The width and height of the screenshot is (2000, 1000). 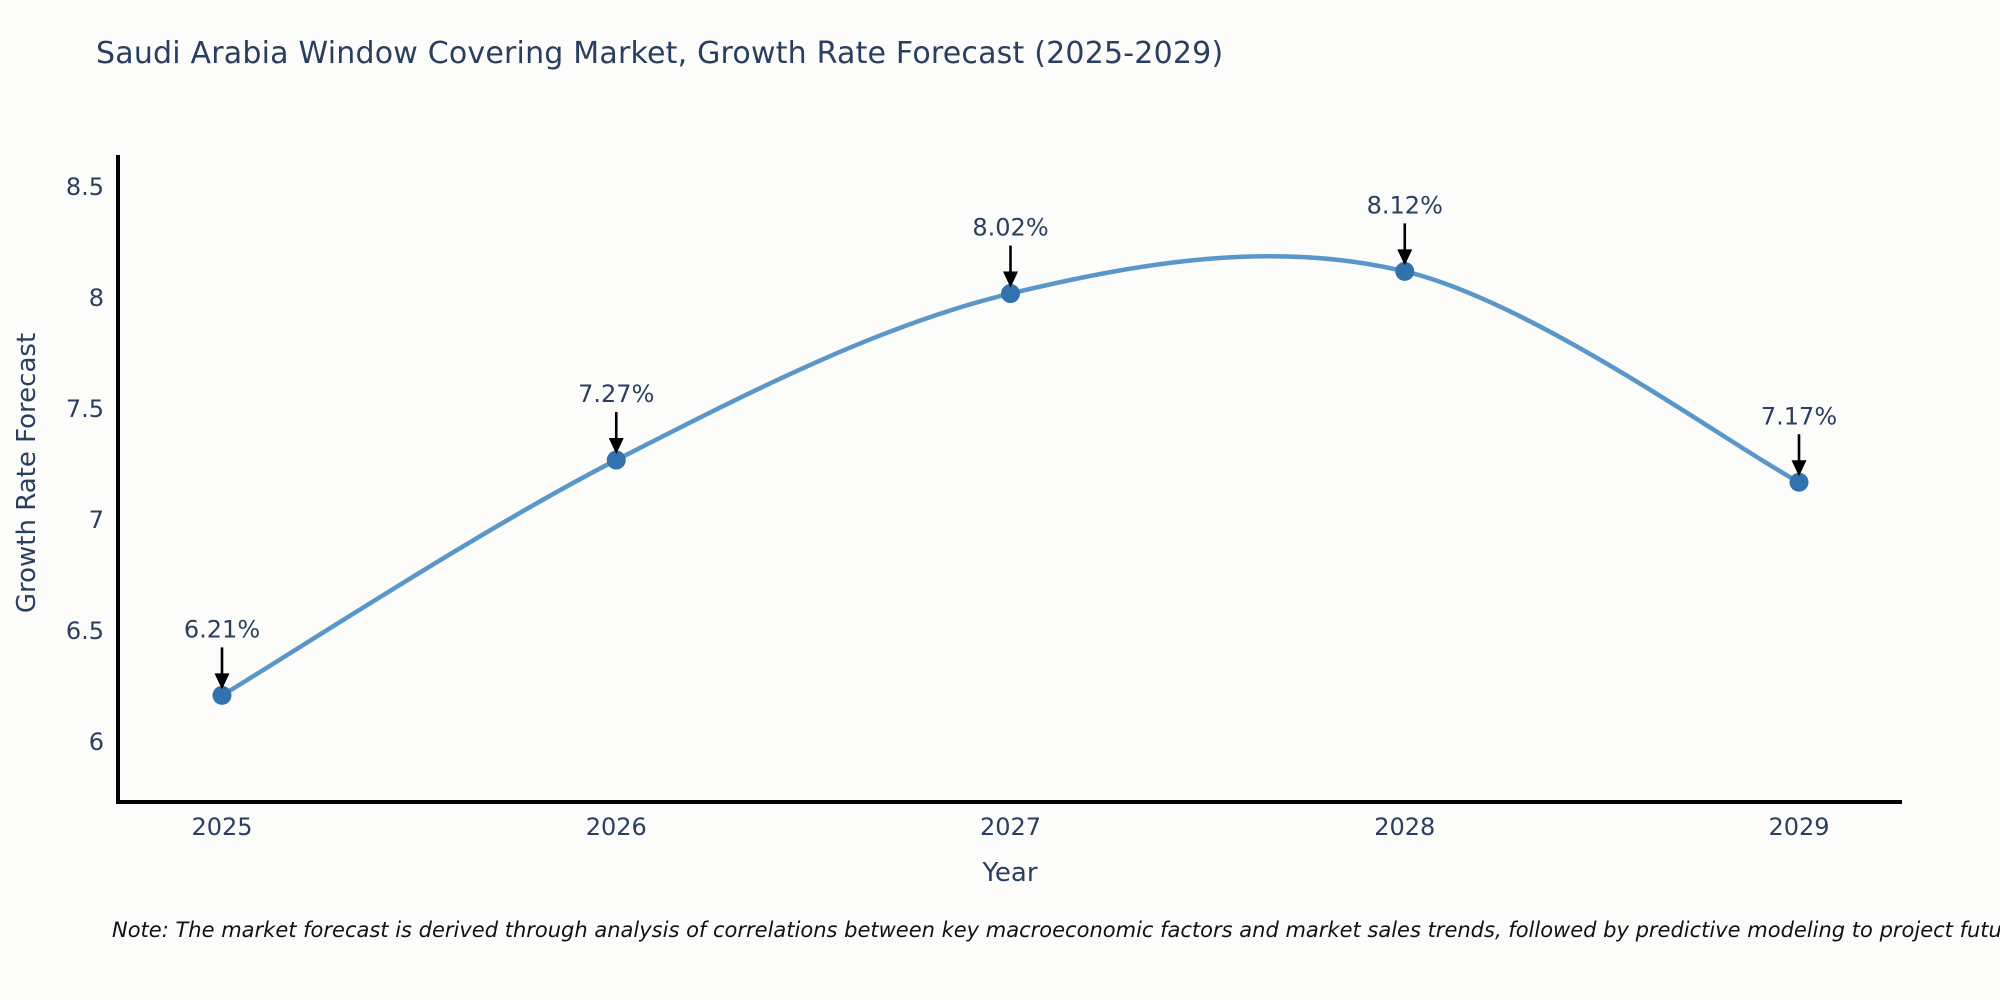 I want to click on data-label-2025: 6.21%, so click(x=222, y=629).